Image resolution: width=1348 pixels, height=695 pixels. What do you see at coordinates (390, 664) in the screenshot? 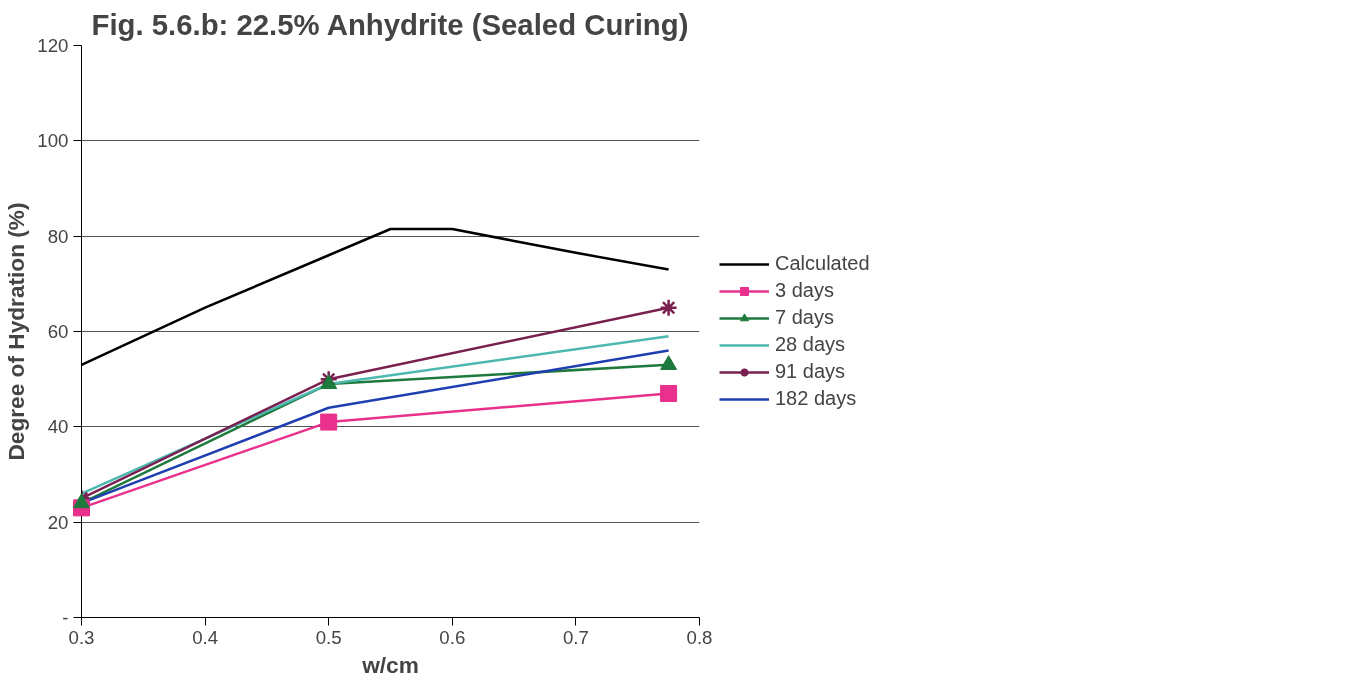
I see `x-axis-title: w/cm` at bounding box center [390, 664].